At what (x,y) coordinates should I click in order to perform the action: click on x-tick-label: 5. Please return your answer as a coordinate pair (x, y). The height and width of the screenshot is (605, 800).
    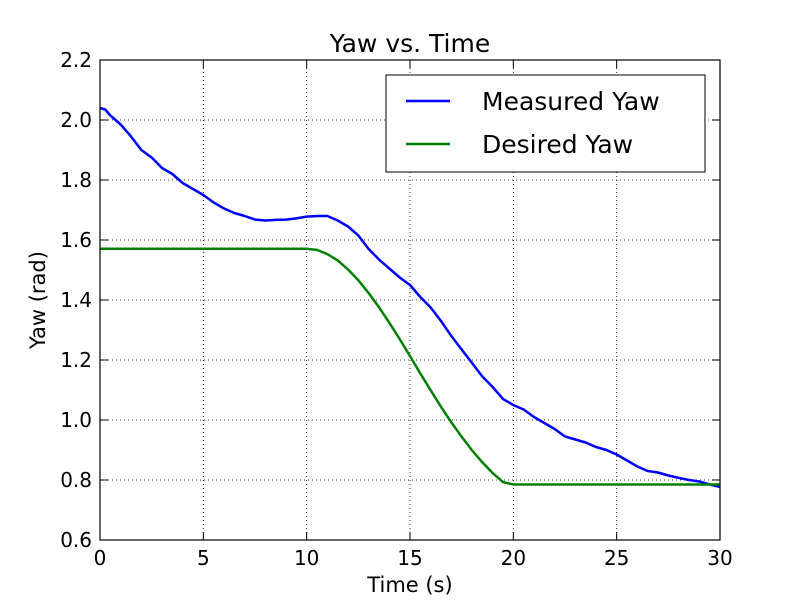
    Looking at the image, I should click on (203, 558).